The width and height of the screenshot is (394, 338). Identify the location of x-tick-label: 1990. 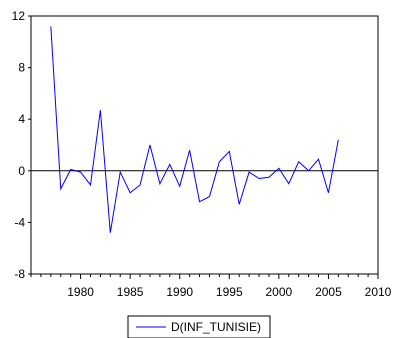
(179, 292).